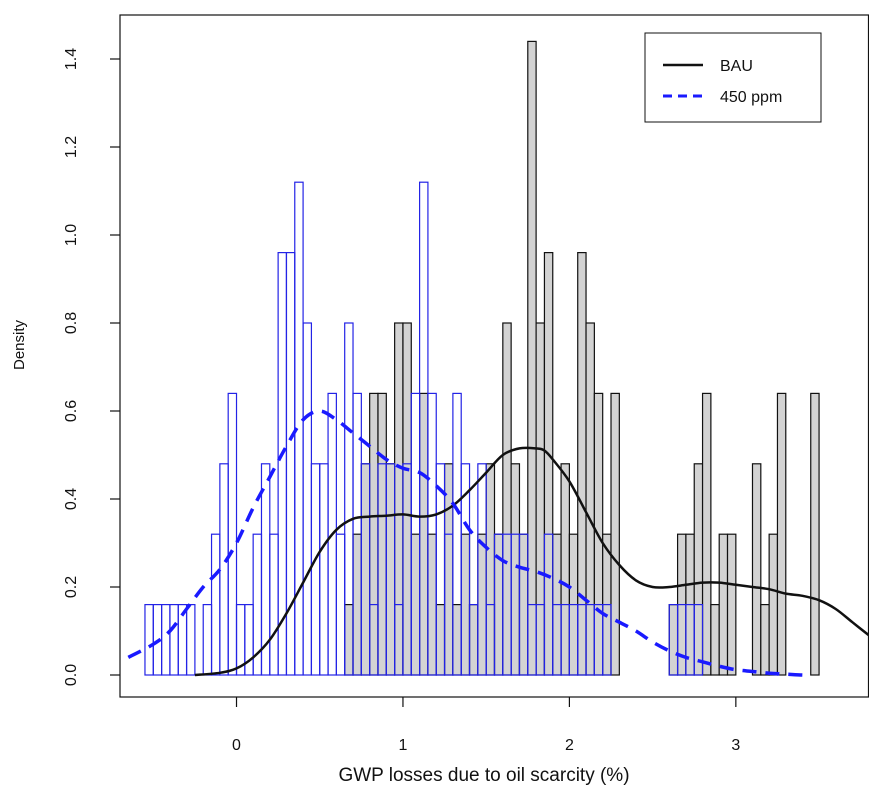 The image size is (869, 790). What do you see at coordinates (71, 323) in the screenshot?
I see `y-tick-label: 0.8` at bounding box center [71, 323].